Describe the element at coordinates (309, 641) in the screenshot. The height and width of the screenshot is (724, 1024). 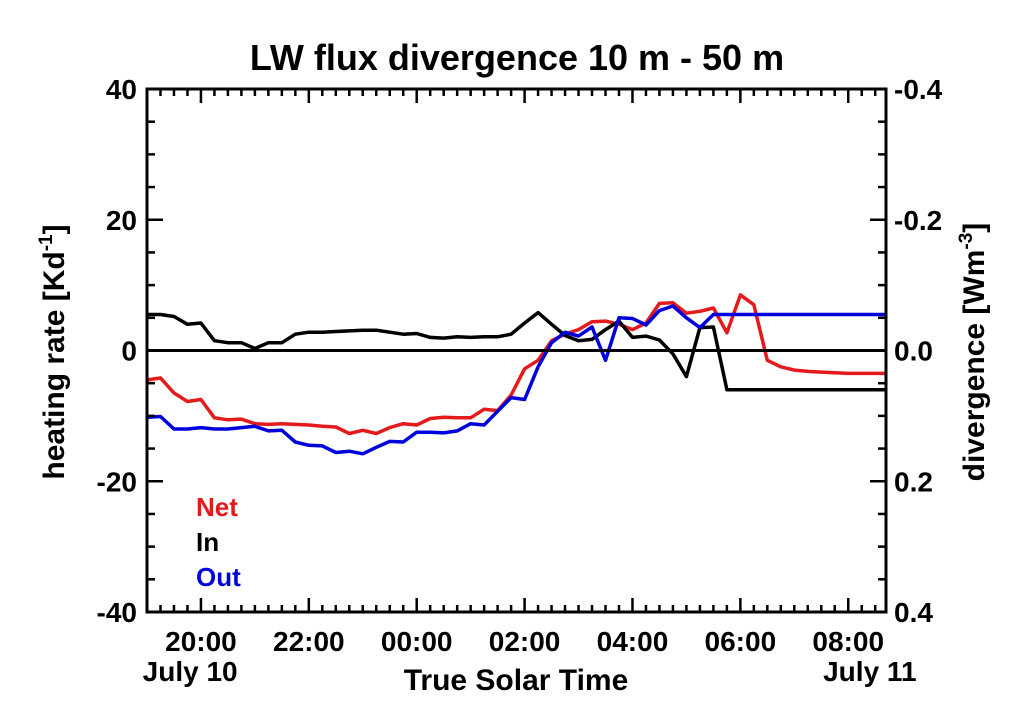
I see `x-tick-label: 22:00` at that location.